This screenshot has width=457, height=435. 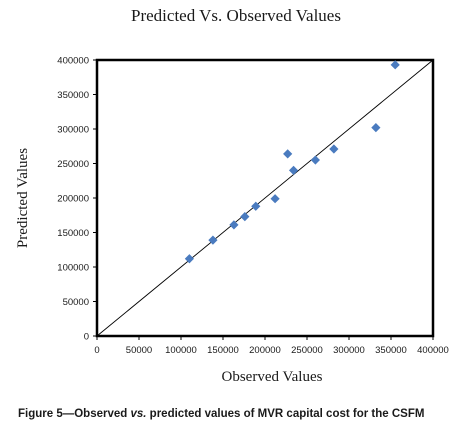 I want to click on y-tick-label: 350000, so click(x=73, y=95).